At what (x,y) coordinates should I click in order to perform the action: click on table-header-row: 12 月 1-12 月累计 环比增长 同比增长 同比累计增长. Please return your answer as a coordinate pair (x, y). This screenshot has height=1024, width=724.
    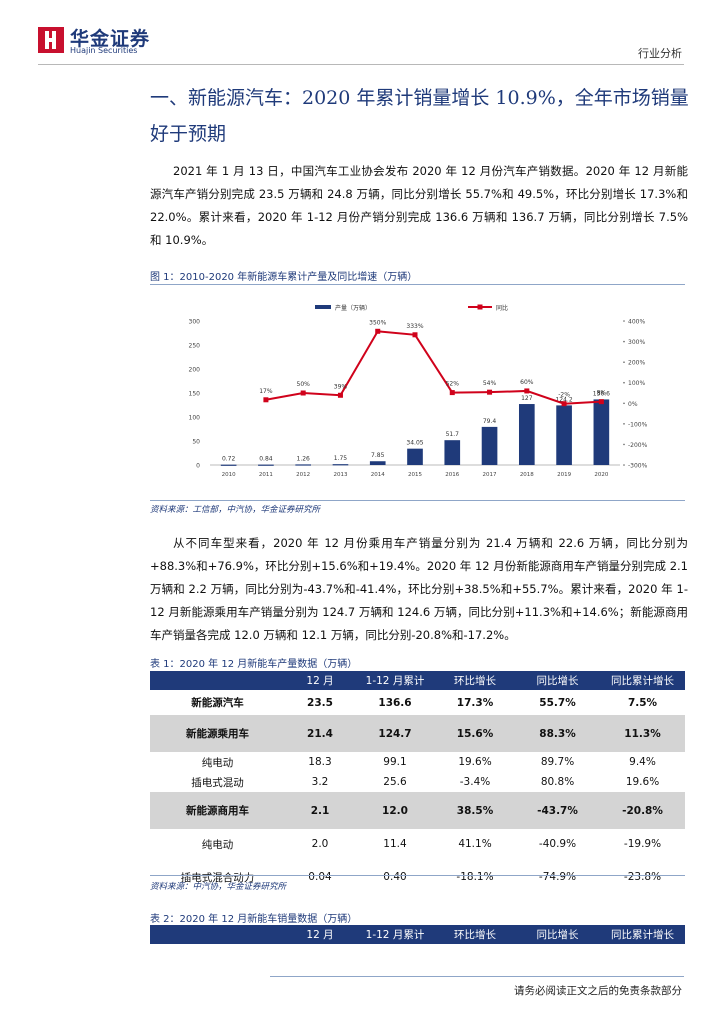
    Looking at the image, I should click on (417, 934).